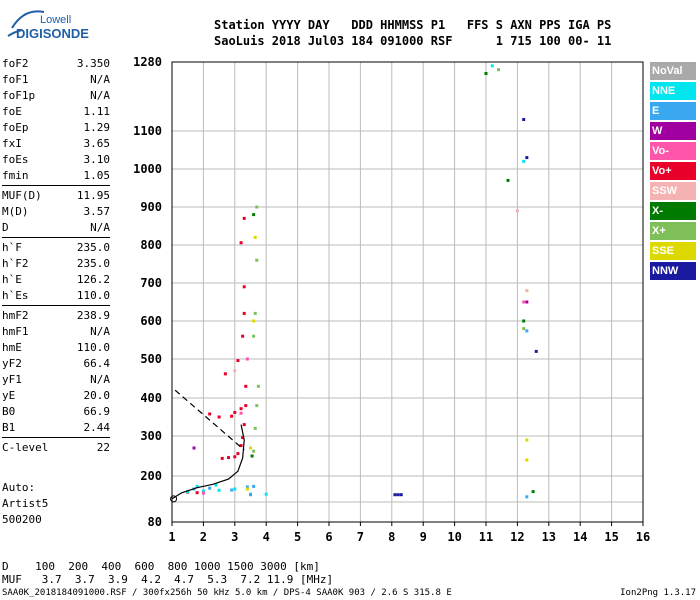 This screenshot has height=600, width=700. I want to click on y-tick-label: 400, so click(151, 398).